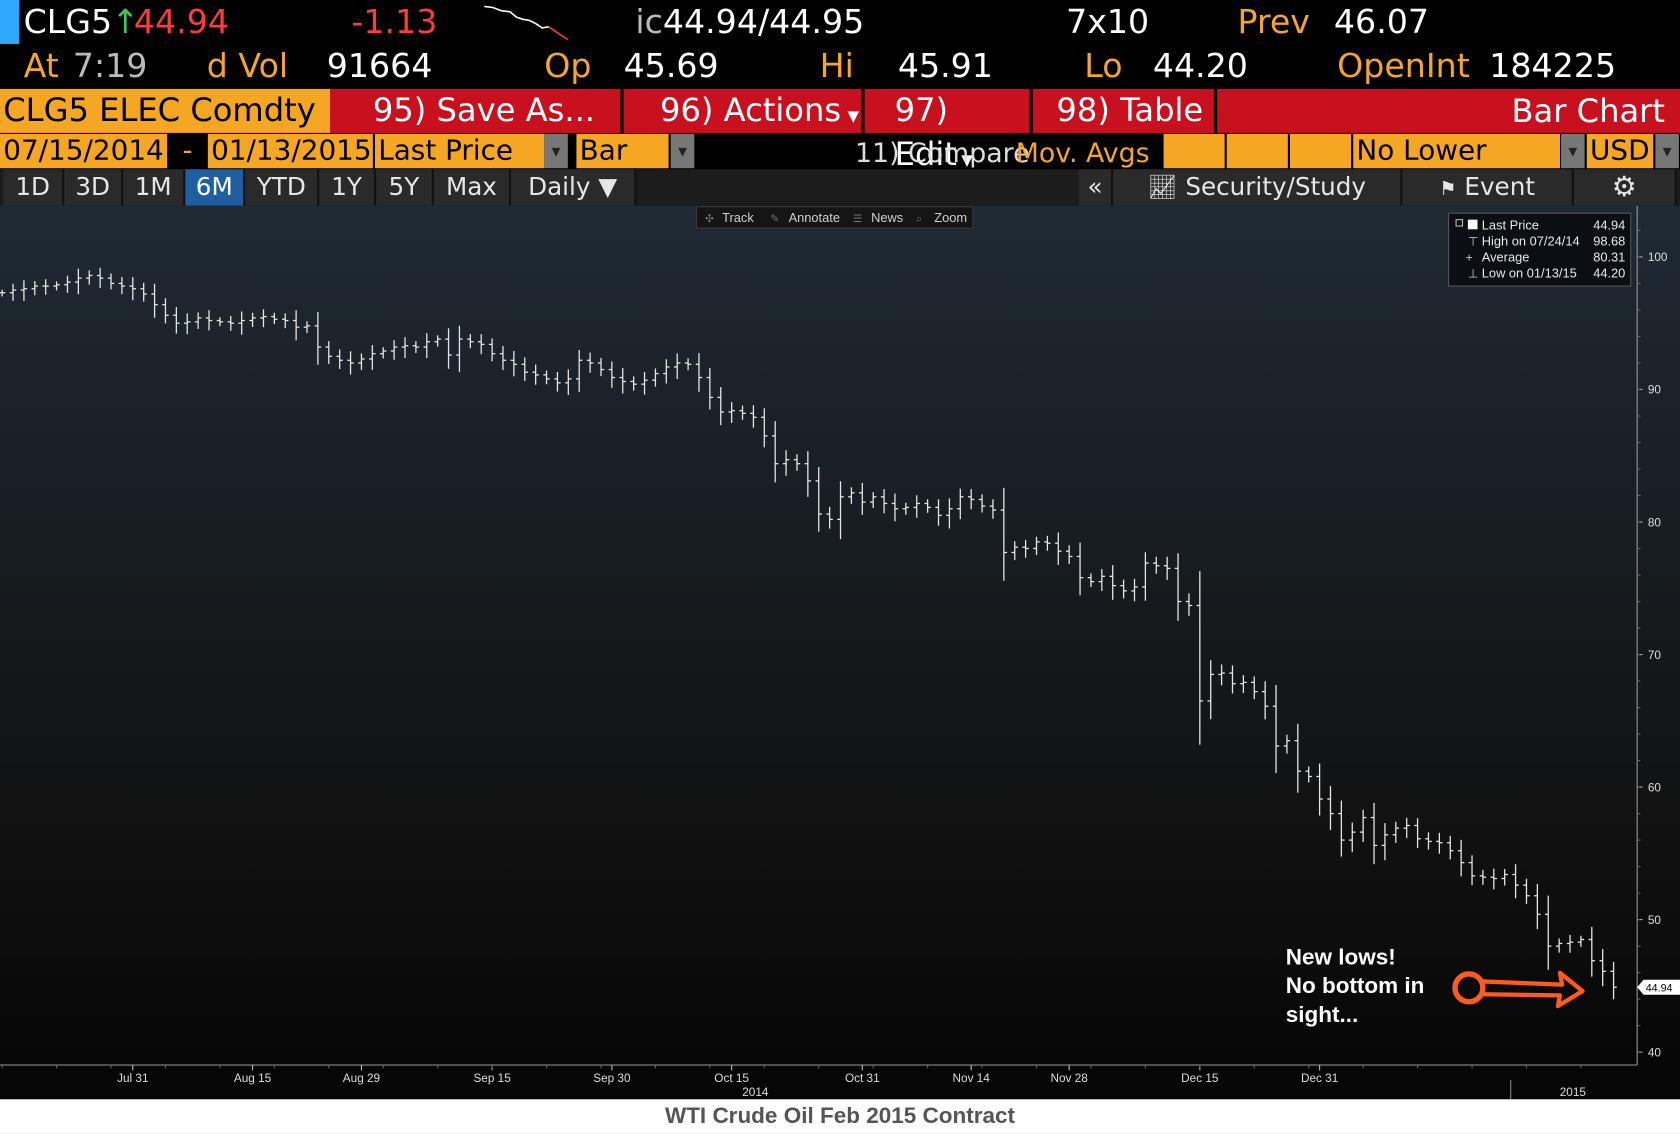 The width and height of the screenshot is (1680, 1134). Describe the element at coordinates (972, 1078) in the screenshot. I see `x-tick-label: Nov 14` at that location.